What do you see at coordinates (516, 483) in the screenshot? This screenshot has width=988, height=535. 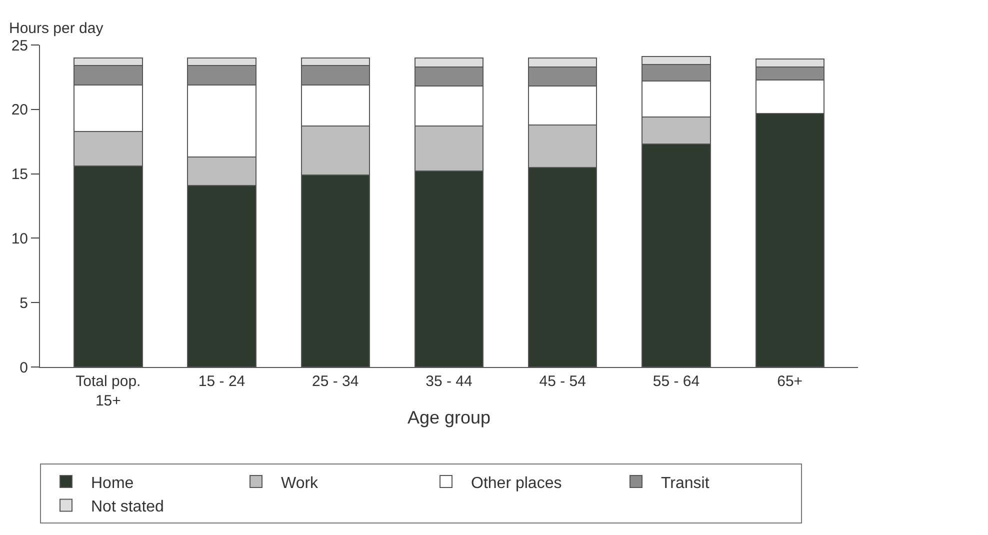 I see `legend-label: Other places` at bounding box center [516, 483].